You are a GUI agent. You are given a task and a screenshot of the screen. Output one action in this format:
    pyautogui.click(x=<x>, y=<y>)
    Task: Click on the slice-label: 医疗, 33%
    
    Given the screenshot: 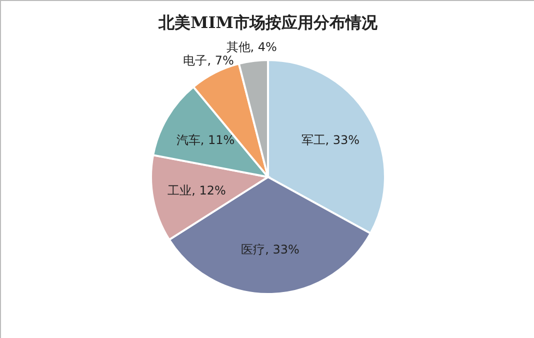 What is the action you would take?
    pyautogui.click(x=270, y=249)
    